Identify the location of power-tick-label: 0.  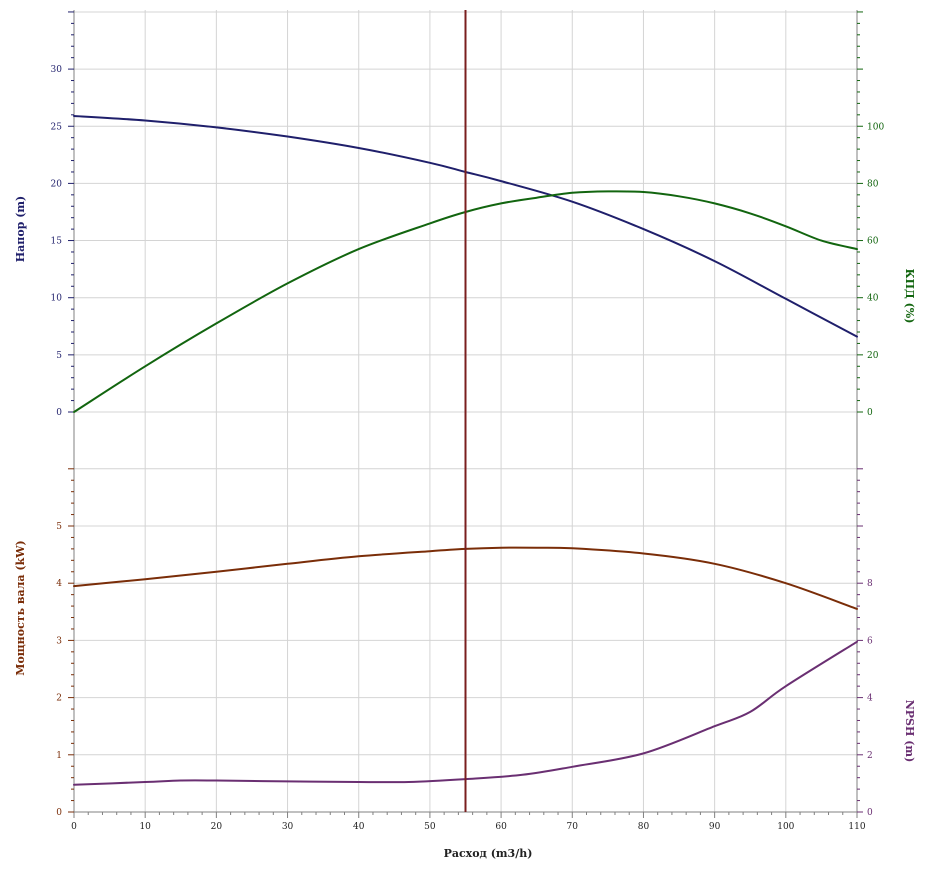
(59, 813).